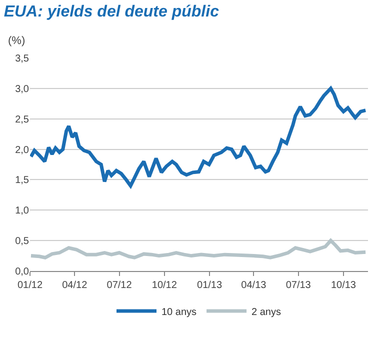 The image size is (382, 338). I want to click on y-tick-label: 1,5, so click(22, 180).